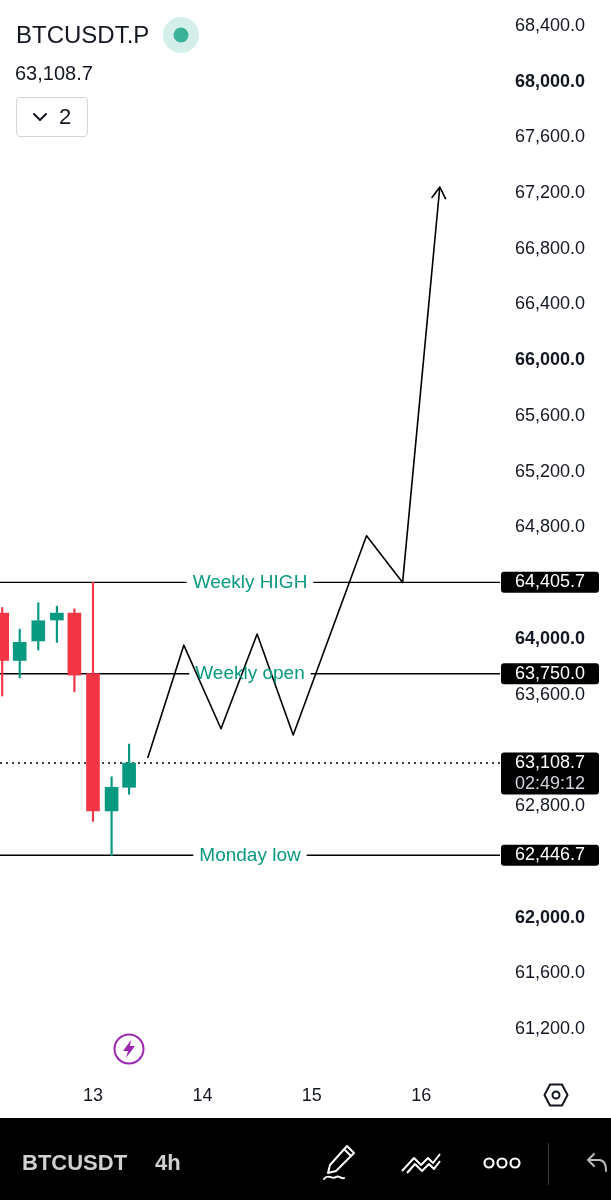 The width and height of the screenshot is (611, 1200). I want to click on y-tick-label: 65,200.0, so click(550, 470).